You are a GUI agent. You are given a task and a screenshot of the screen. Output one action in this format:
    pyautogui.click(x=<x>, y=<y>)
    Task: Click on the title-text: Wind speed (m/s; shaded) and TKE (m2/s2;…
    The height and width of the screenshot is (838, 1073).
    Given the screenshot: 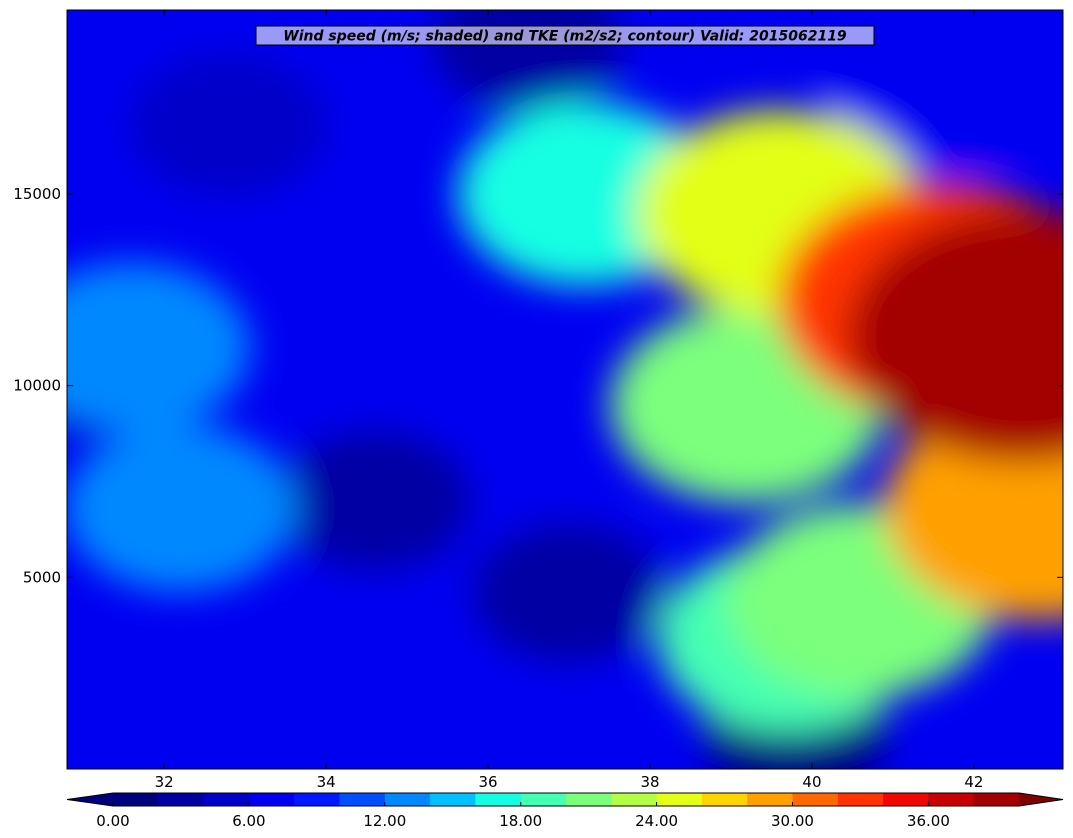 What is the action you would take?
    pyautogui.click(x=565, y=37)
    